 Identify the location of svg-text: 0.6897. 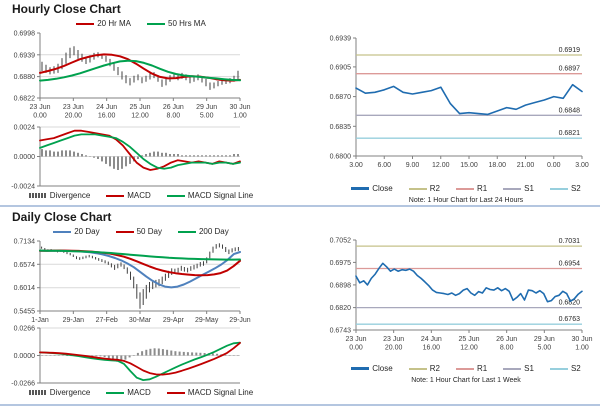
(570, 69).